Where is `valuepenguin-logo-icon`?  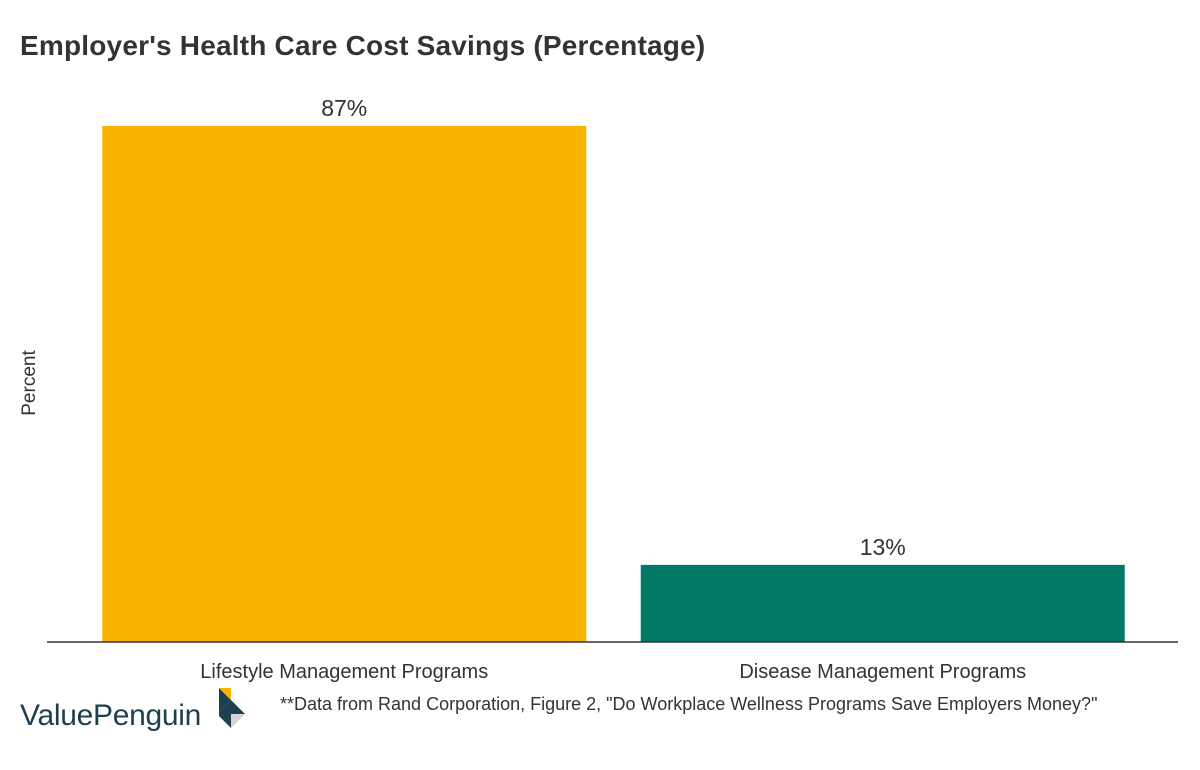
valuepenguin-logo-icon is located at coordinates (232, 708).